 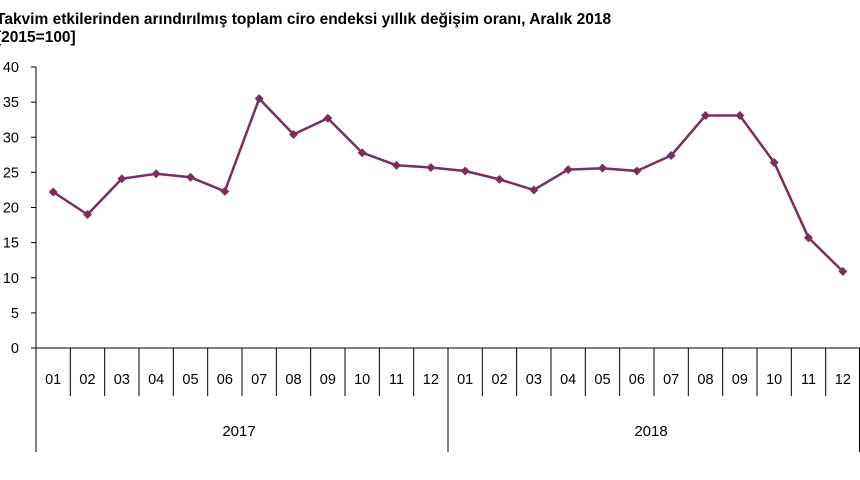 I want to click on y-tick-label: 20, so click(x=11, y=209).